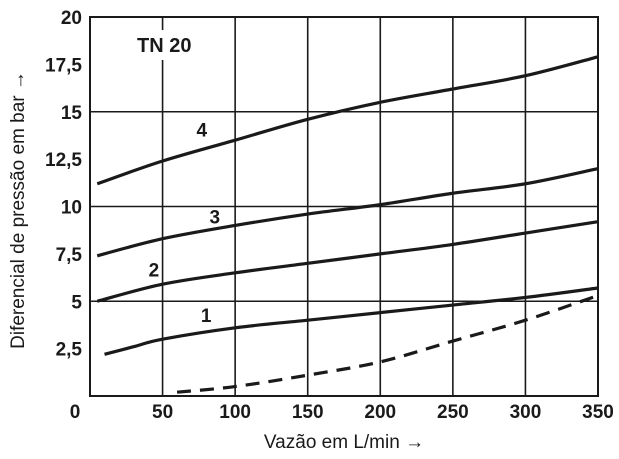 The image size is (619, 459). Describe the element at coordinates (164, 46) in the screenshot. I see `chart-title: TN 20` at that location.